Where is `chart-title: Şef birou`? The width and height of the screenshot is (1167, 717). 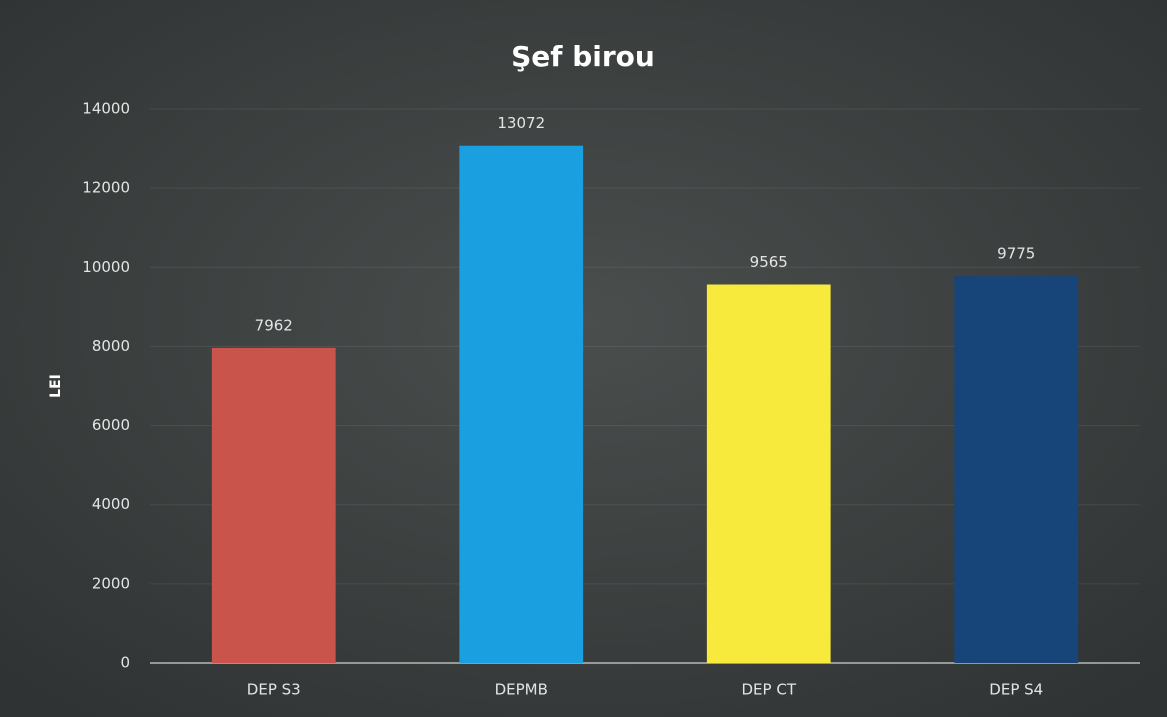
chart-title: Şef birou is located at coordinates (583, 56).